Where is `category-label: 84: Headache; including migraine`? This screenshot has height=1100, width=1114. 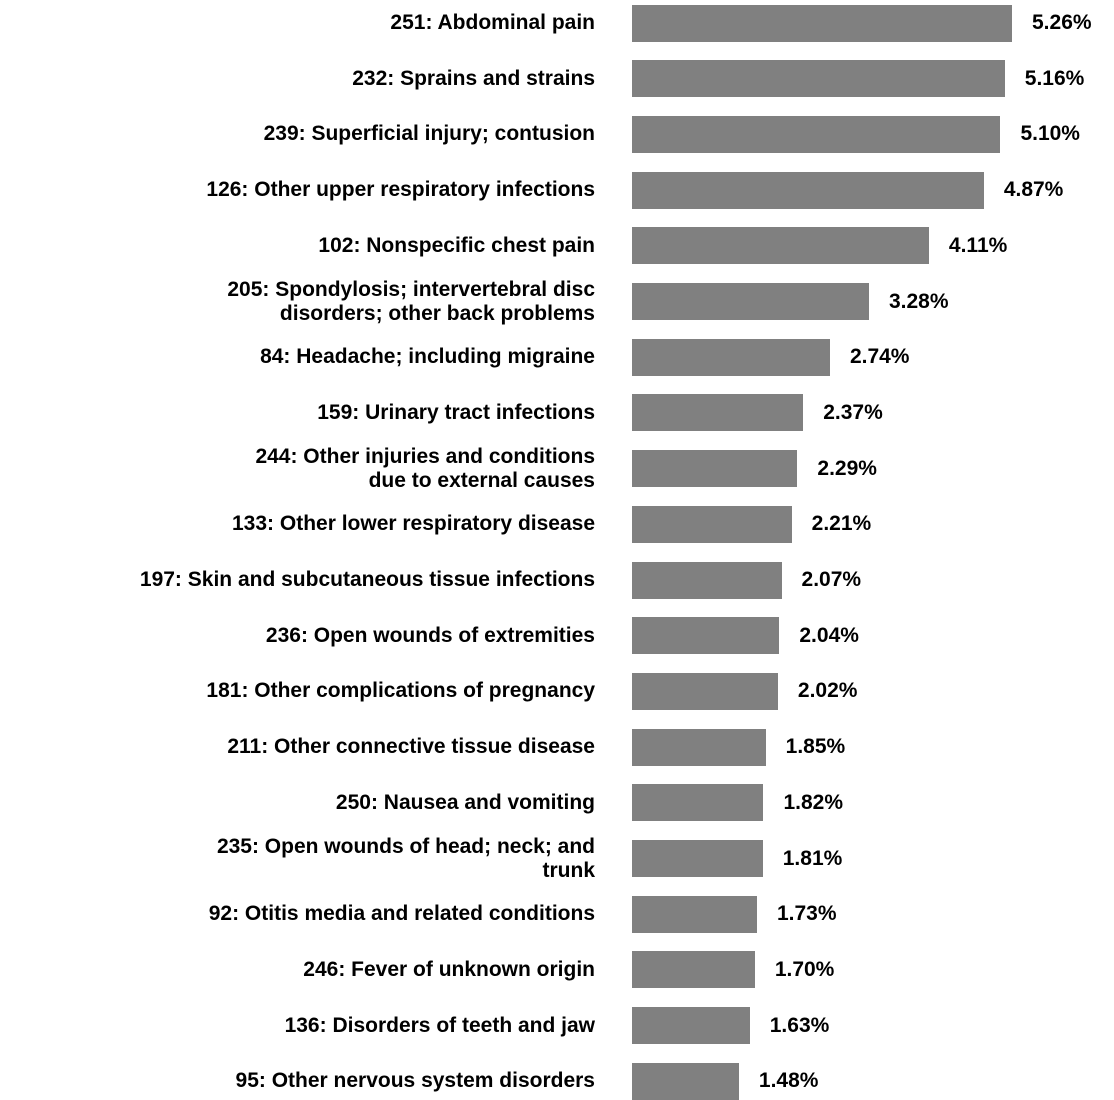 category-label: 84: Headache; including migraine is located at coordinates (427, 357).